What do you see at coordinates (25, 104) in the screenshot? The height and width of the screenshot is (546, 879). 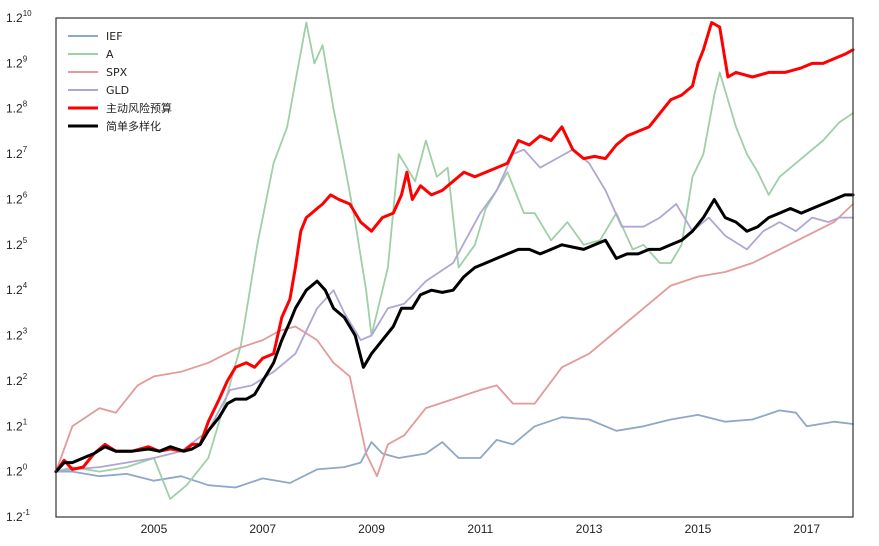 I see `y-tick-exponent: 8` at bounding box center [25, 104].